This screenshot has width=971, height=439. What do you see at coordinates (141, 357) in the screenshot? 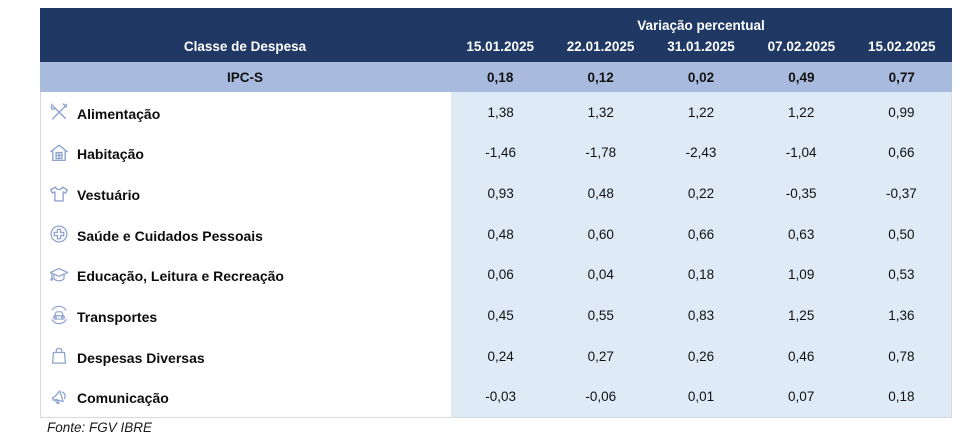
I see `row-label: Despesas Diversas` at bounding box center [141, 357].